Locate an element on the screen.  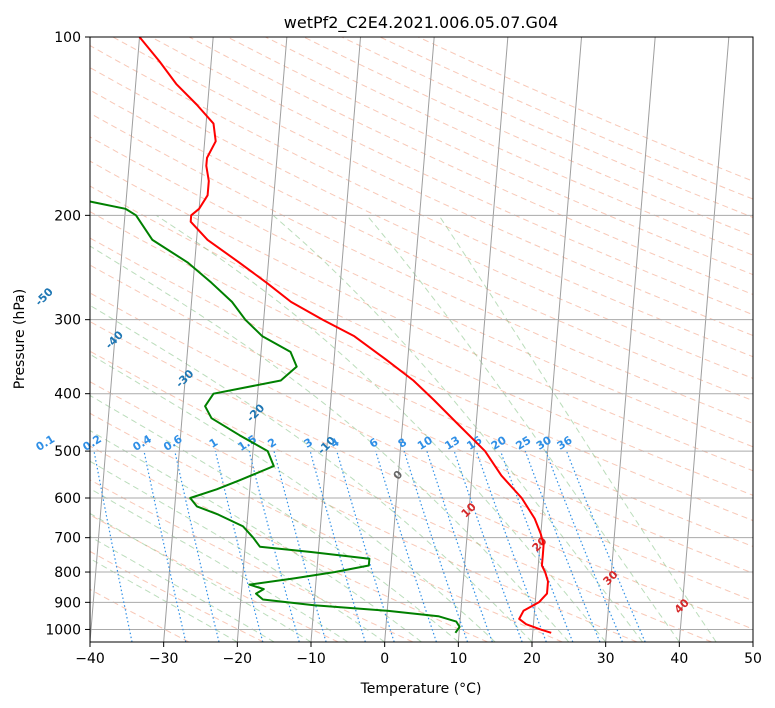
x-tick-label: −40 is located at coordinates (90, 659).